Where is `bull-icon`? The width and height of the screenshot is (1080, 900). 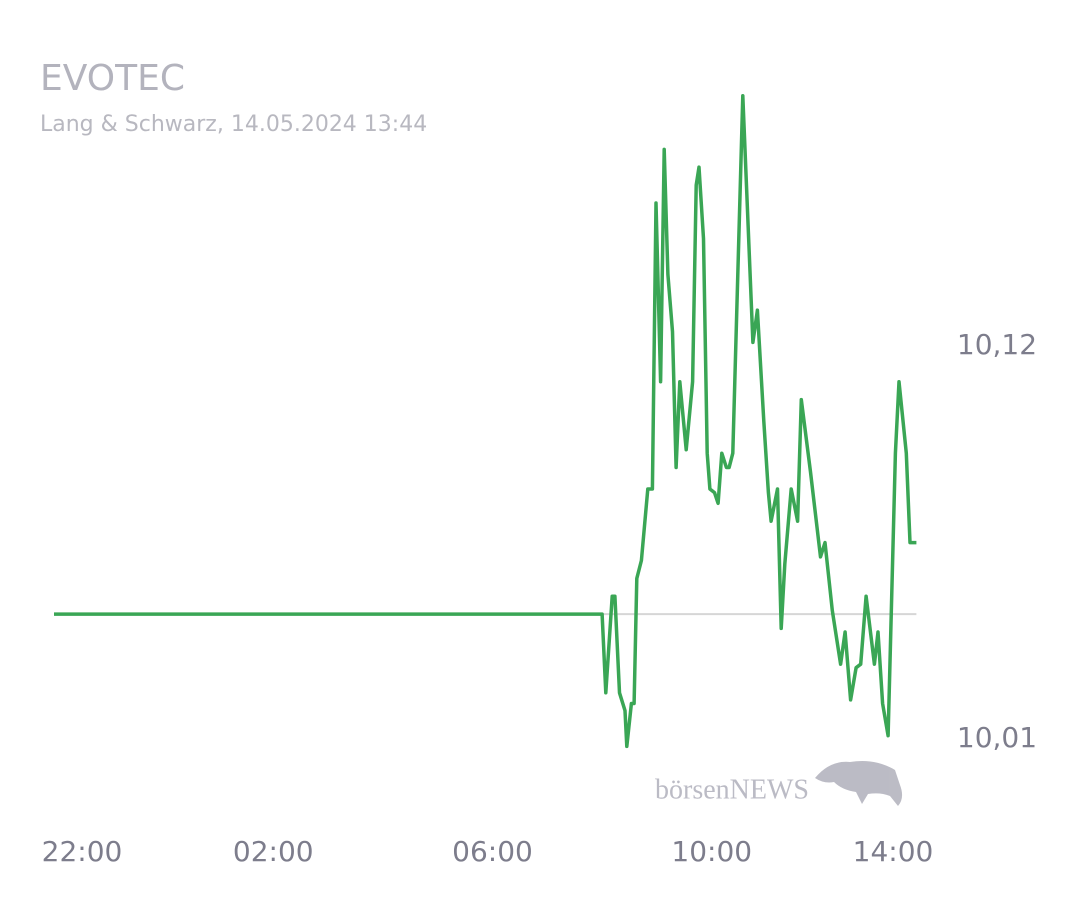
bull-icon is located at coordinates (859, 783).